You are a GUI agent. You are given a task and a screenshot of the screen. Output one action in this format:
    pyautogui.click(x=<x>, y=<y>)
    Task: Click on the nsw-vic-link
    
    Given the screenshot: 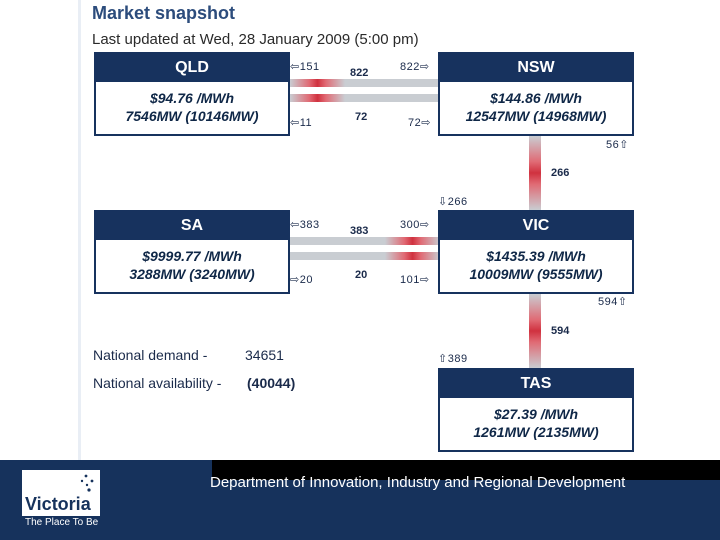 What is the action you would take?
    pyautogui.click(x=535, y=173)
    